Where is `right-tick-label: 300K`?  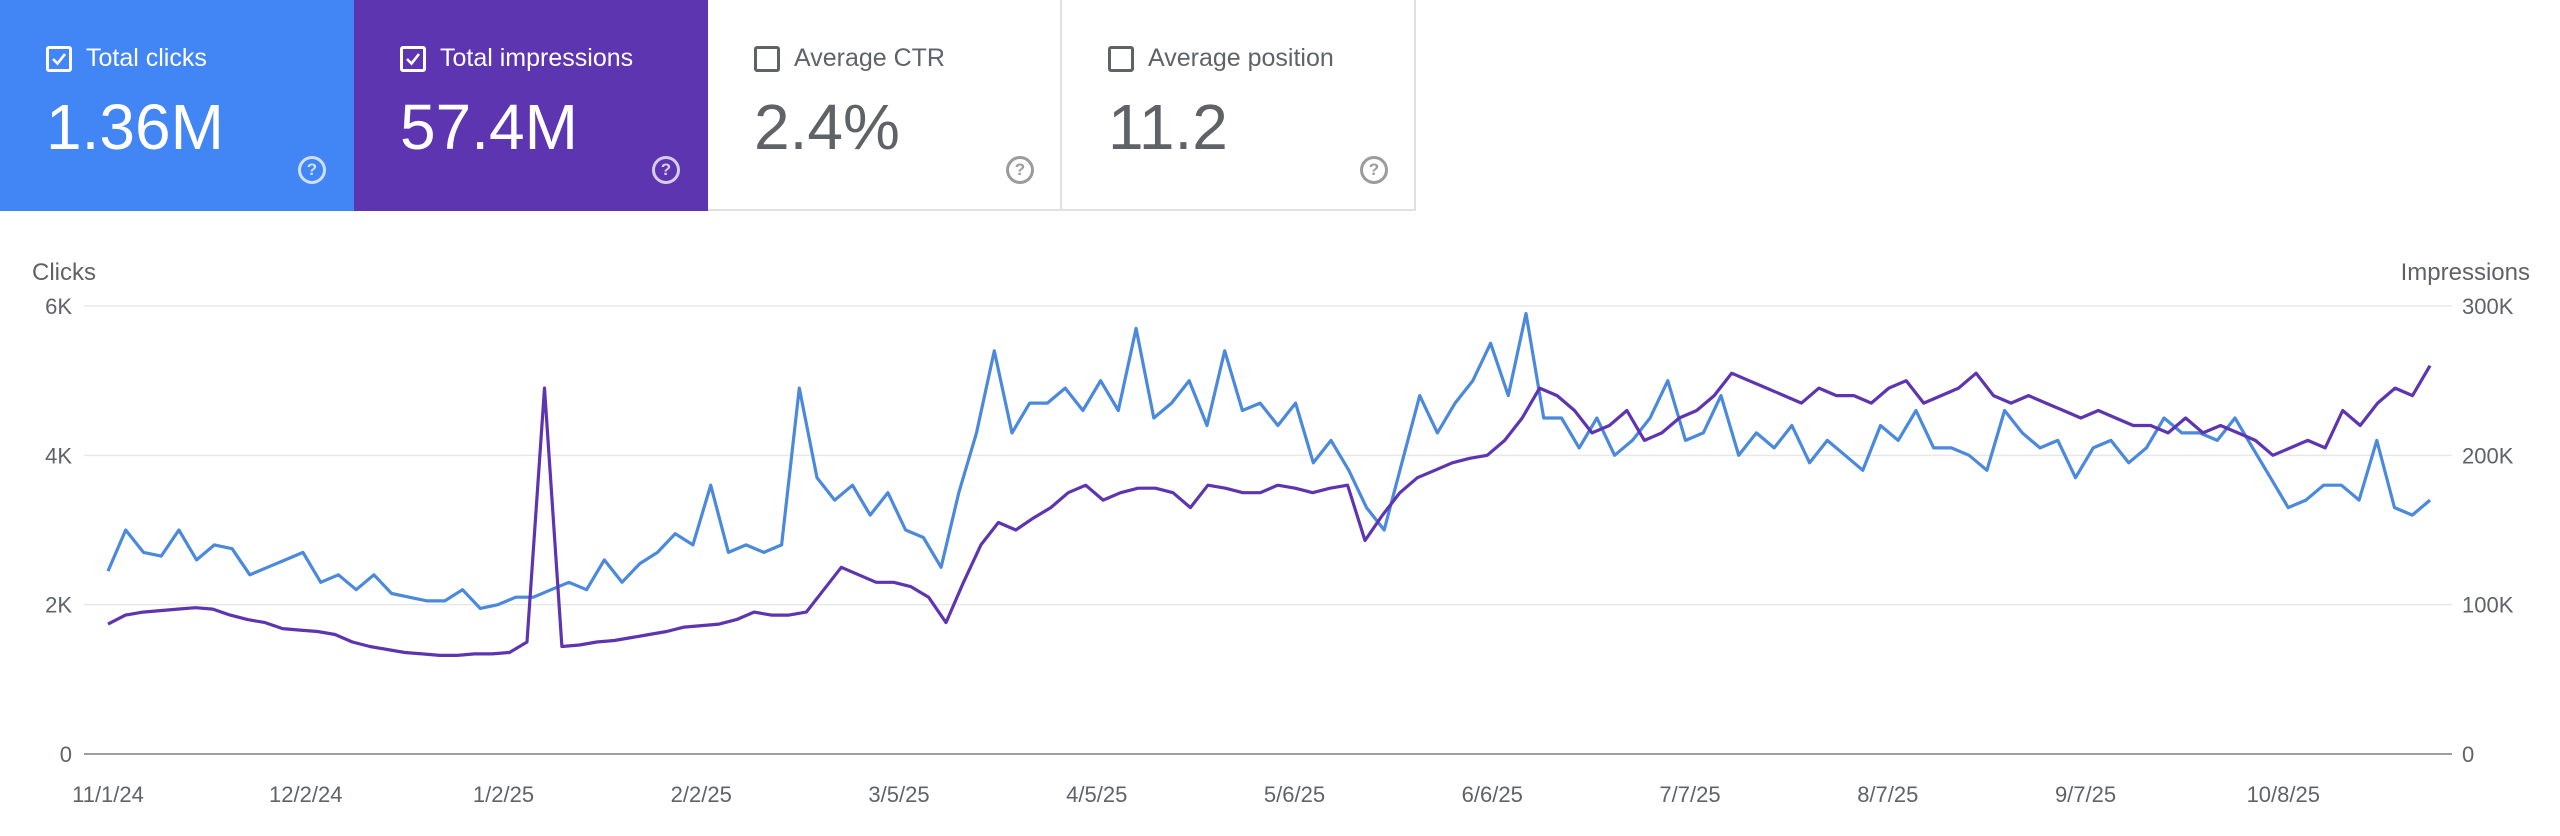 right-tick-label: 300K is located at coordinates (2488, 306).